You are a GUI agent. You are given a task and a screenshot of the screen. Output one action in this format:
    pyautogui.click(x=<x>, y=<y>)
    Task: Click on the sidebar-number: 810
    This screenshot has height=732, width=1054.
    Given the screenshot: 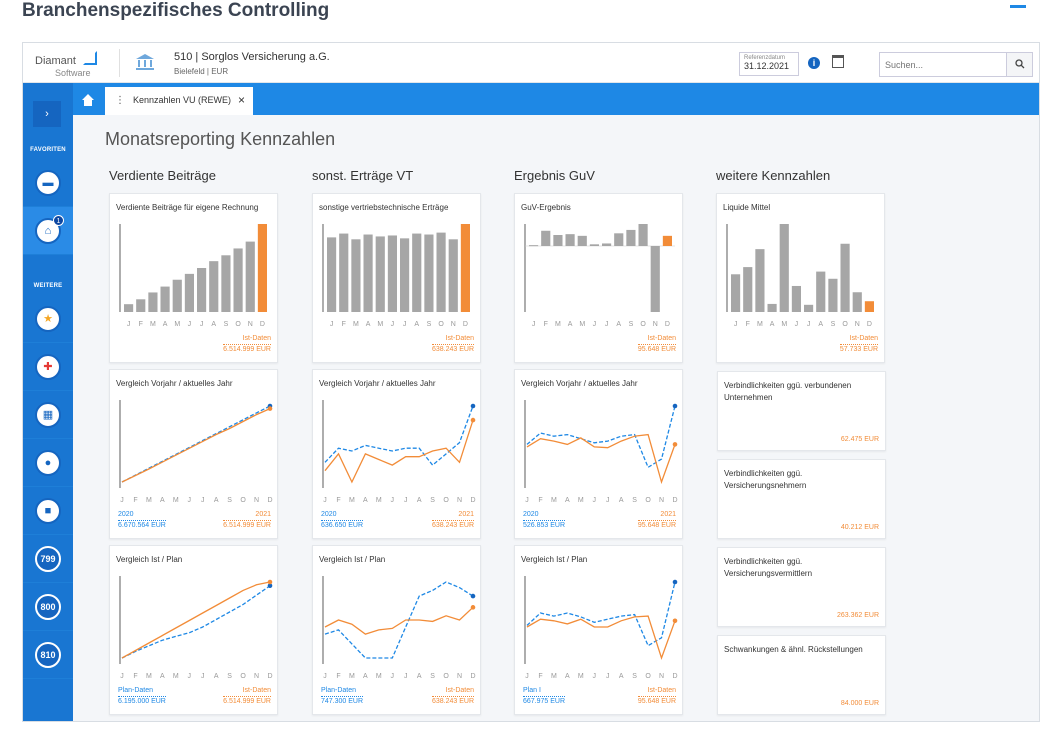 What is the action you would take?
    pyautogui.click(x=48, y=655)
    